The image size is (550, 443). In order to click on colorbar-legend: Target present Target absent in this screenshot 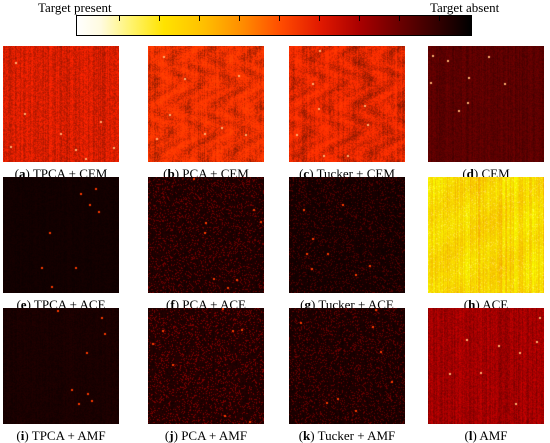, I will do `click(275, 20)`.